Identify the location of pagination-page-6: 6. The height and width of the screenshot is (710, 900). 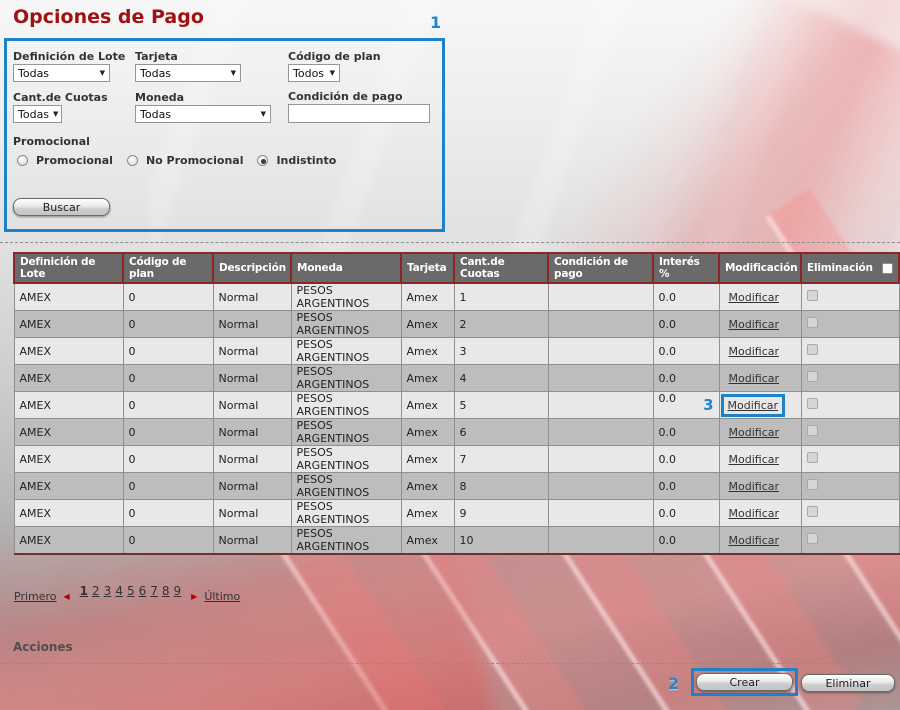
(142, 591).